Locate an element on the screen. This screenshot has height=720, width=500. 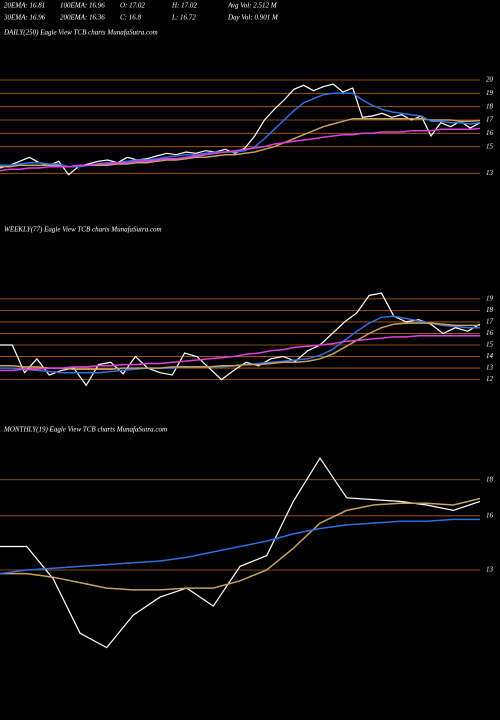
header-stat: 200EMA: 16.36 is located at coordinates (82, 18).